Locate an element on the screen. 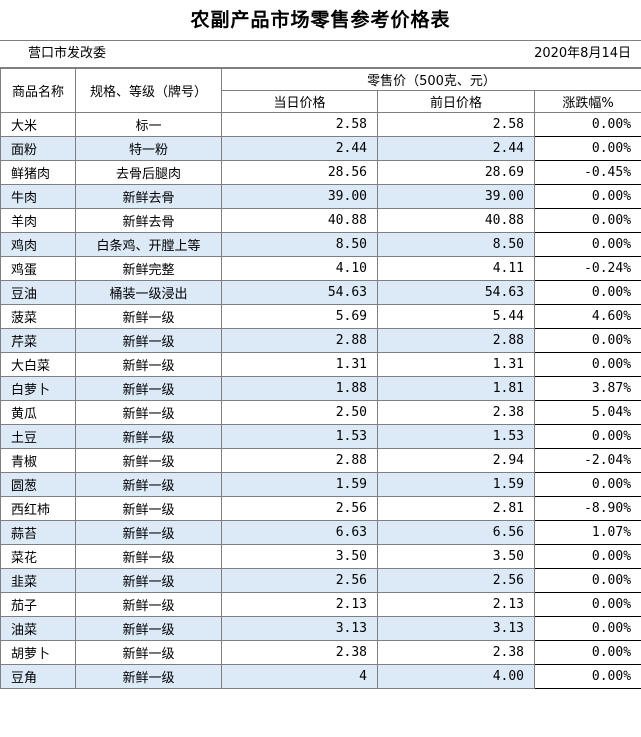 This screenshot has width=641, height=737. table-row: 芹菜 新鲜一级 2.88 2.88 0.00% is located at coordinates (320, 340).